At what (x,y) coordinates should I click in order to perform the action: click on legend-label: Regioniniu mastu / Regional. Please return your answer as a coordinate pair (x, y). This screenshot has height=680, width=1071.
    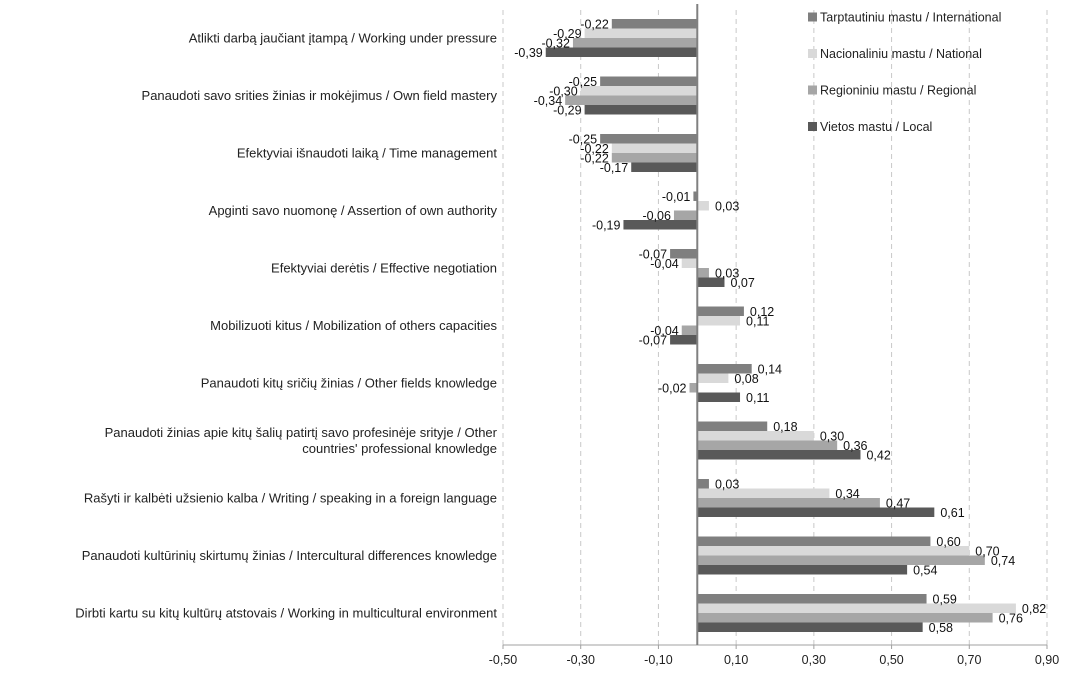
    Looking at the image, I should click on (898, 91).